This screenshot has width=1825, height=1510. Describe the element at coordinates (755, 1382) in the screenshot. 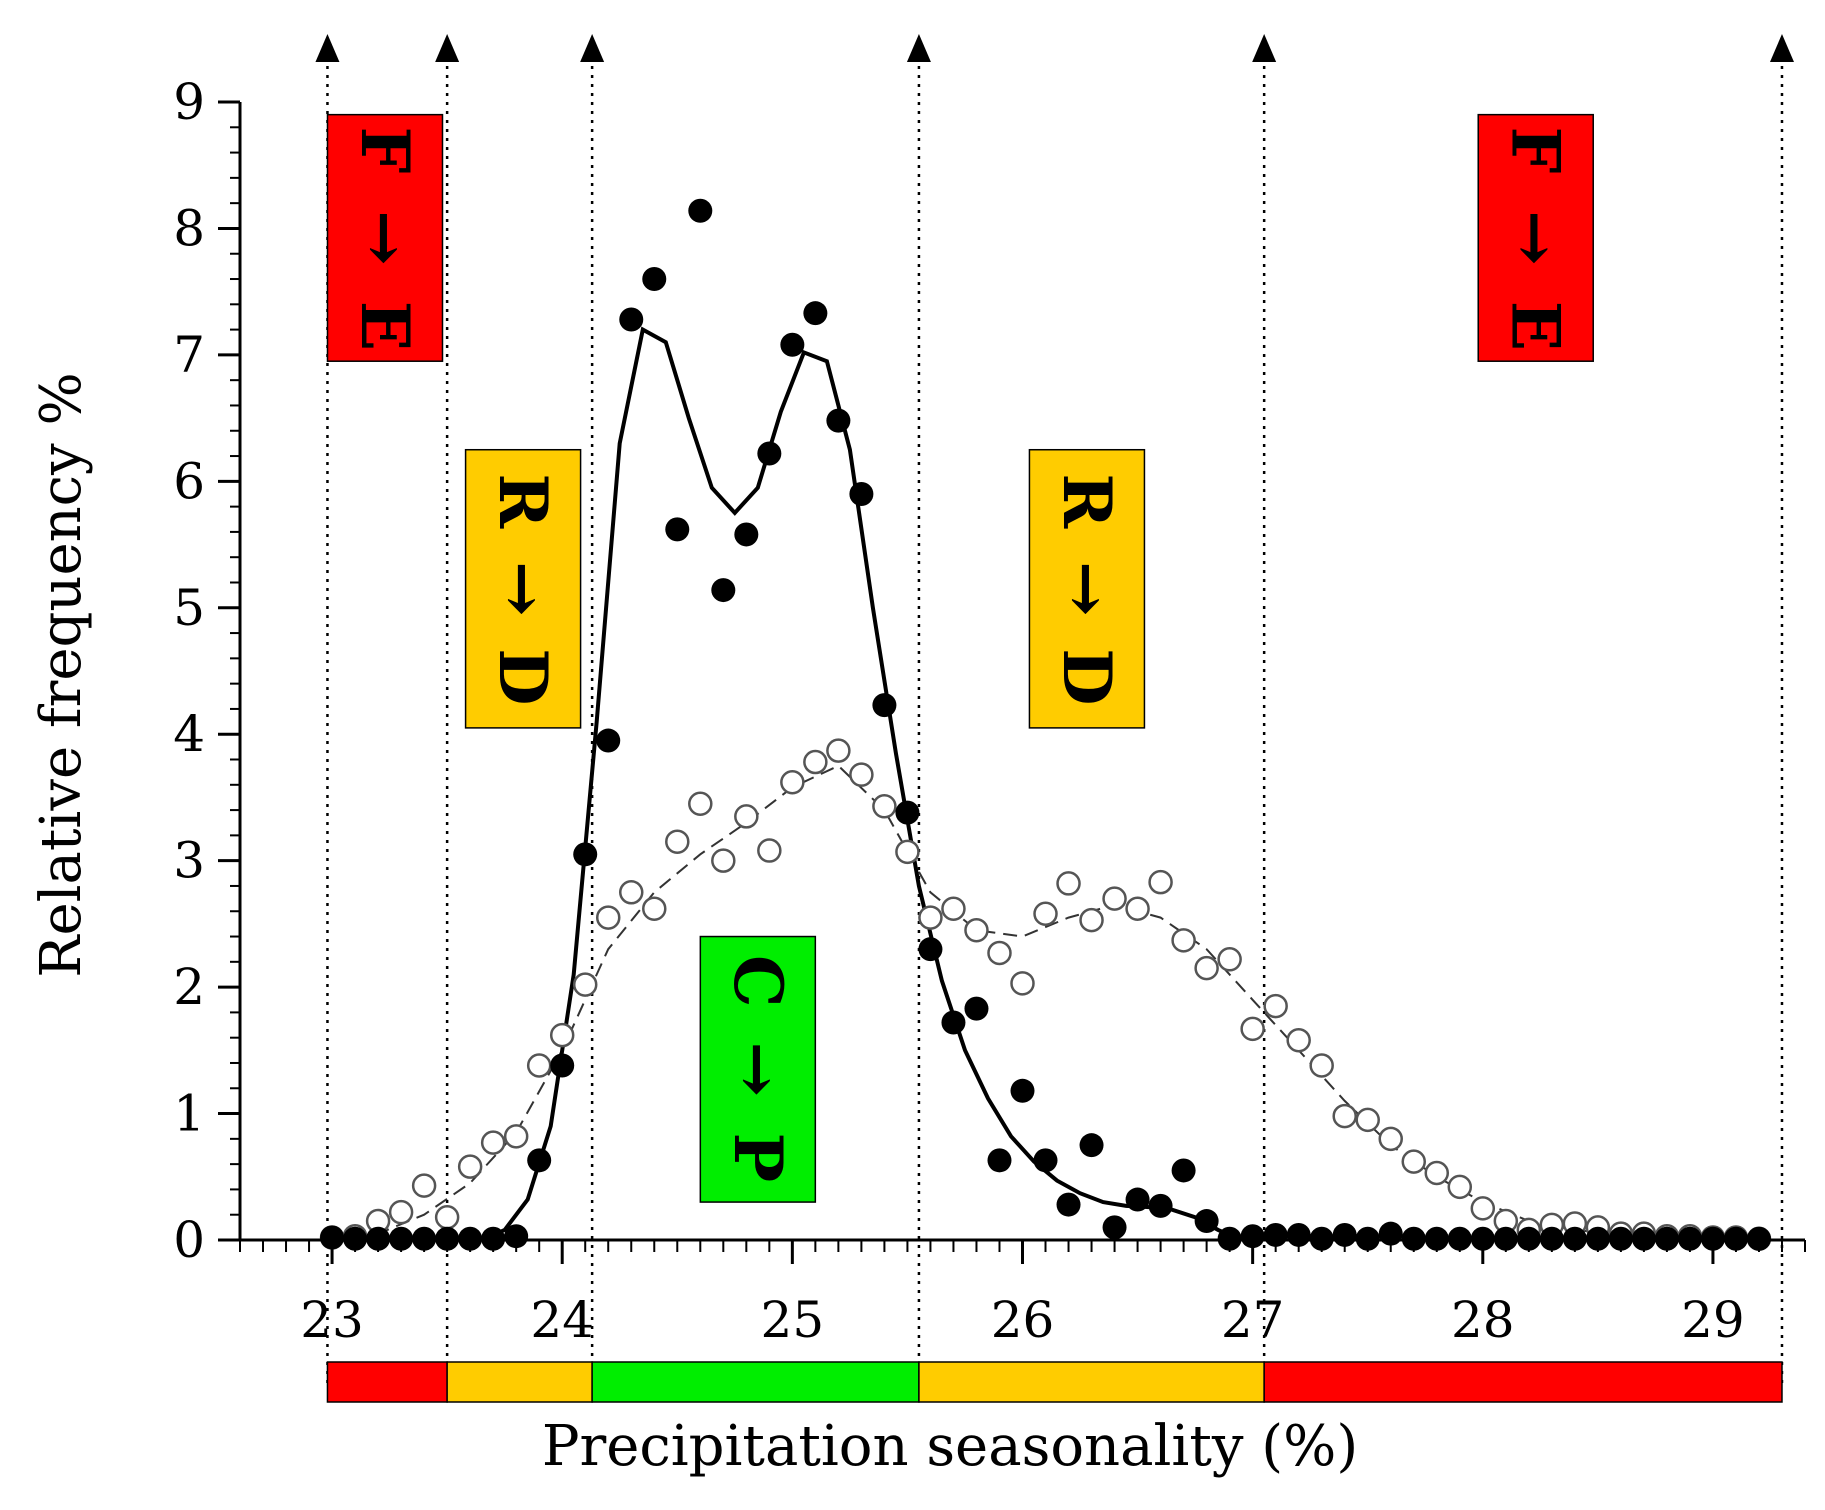

I see `zone-band-green` at that location.